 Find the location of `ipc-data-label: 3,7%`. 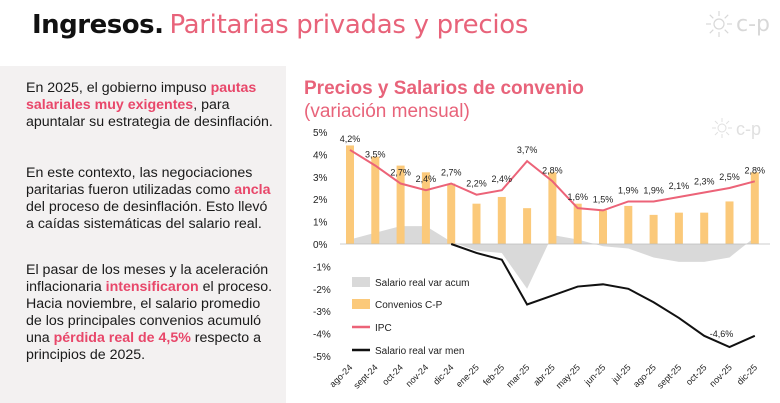

ipc-data-label: 3,7% is located at coordinates (527, 150).